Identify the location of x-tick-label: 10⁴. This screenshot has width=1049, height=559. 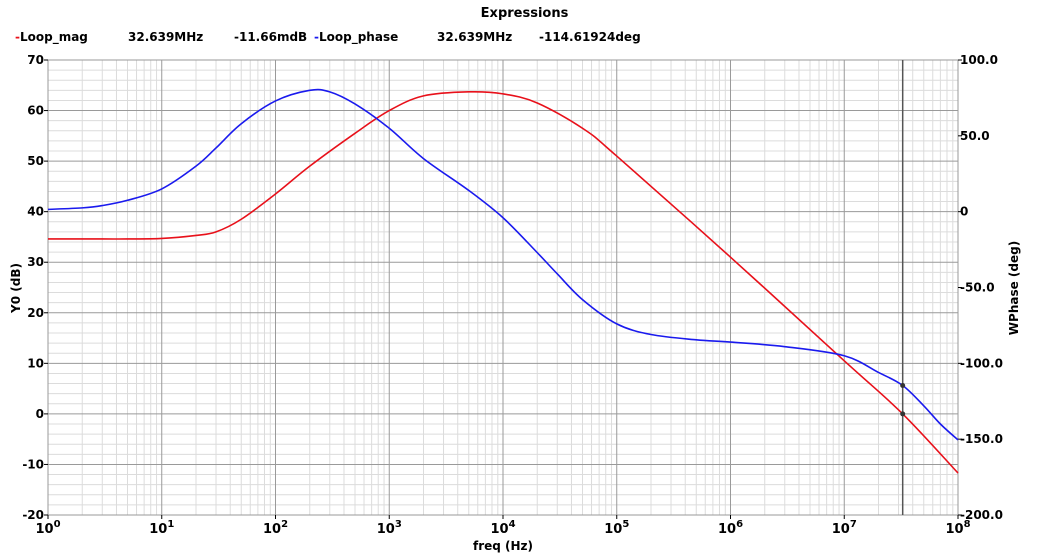
(502, 528).